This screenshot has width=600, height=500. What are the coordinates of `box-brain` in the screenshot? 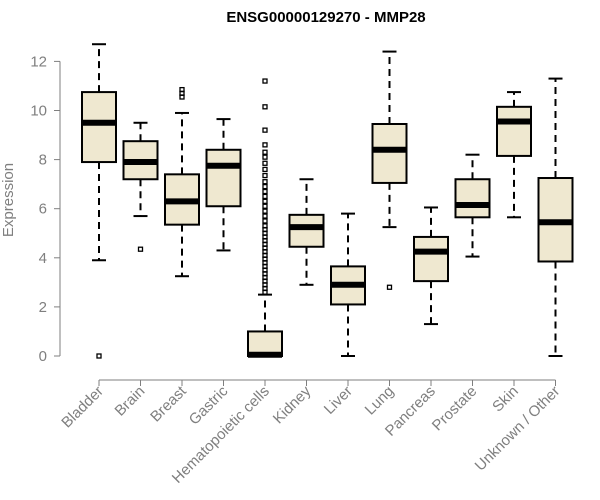 It's located at (140, 186).